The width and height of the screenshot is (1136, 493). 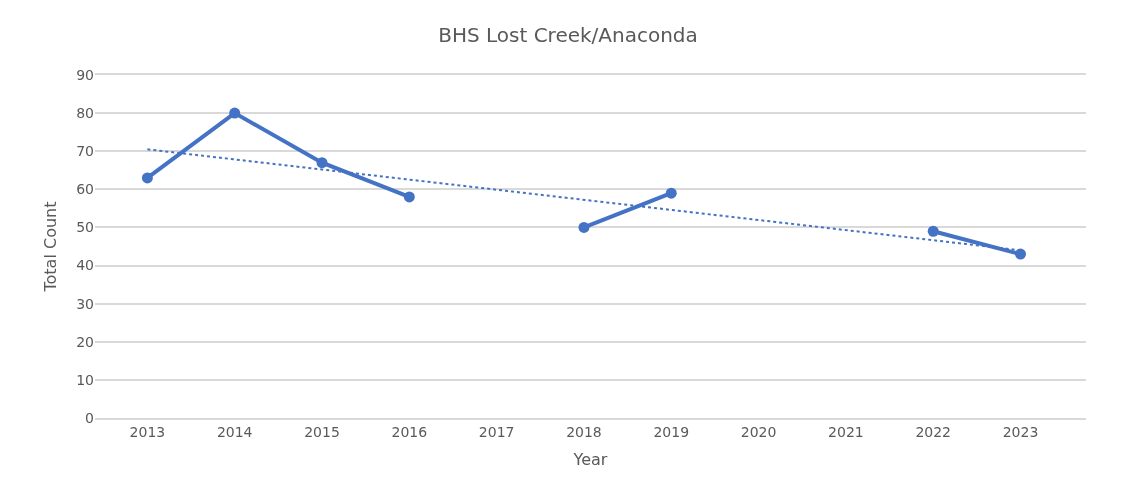 What do you see at coordinates (85, 151) in the screenshot?
I see `y-tick-label: 70` at bounding box center [85, 151].